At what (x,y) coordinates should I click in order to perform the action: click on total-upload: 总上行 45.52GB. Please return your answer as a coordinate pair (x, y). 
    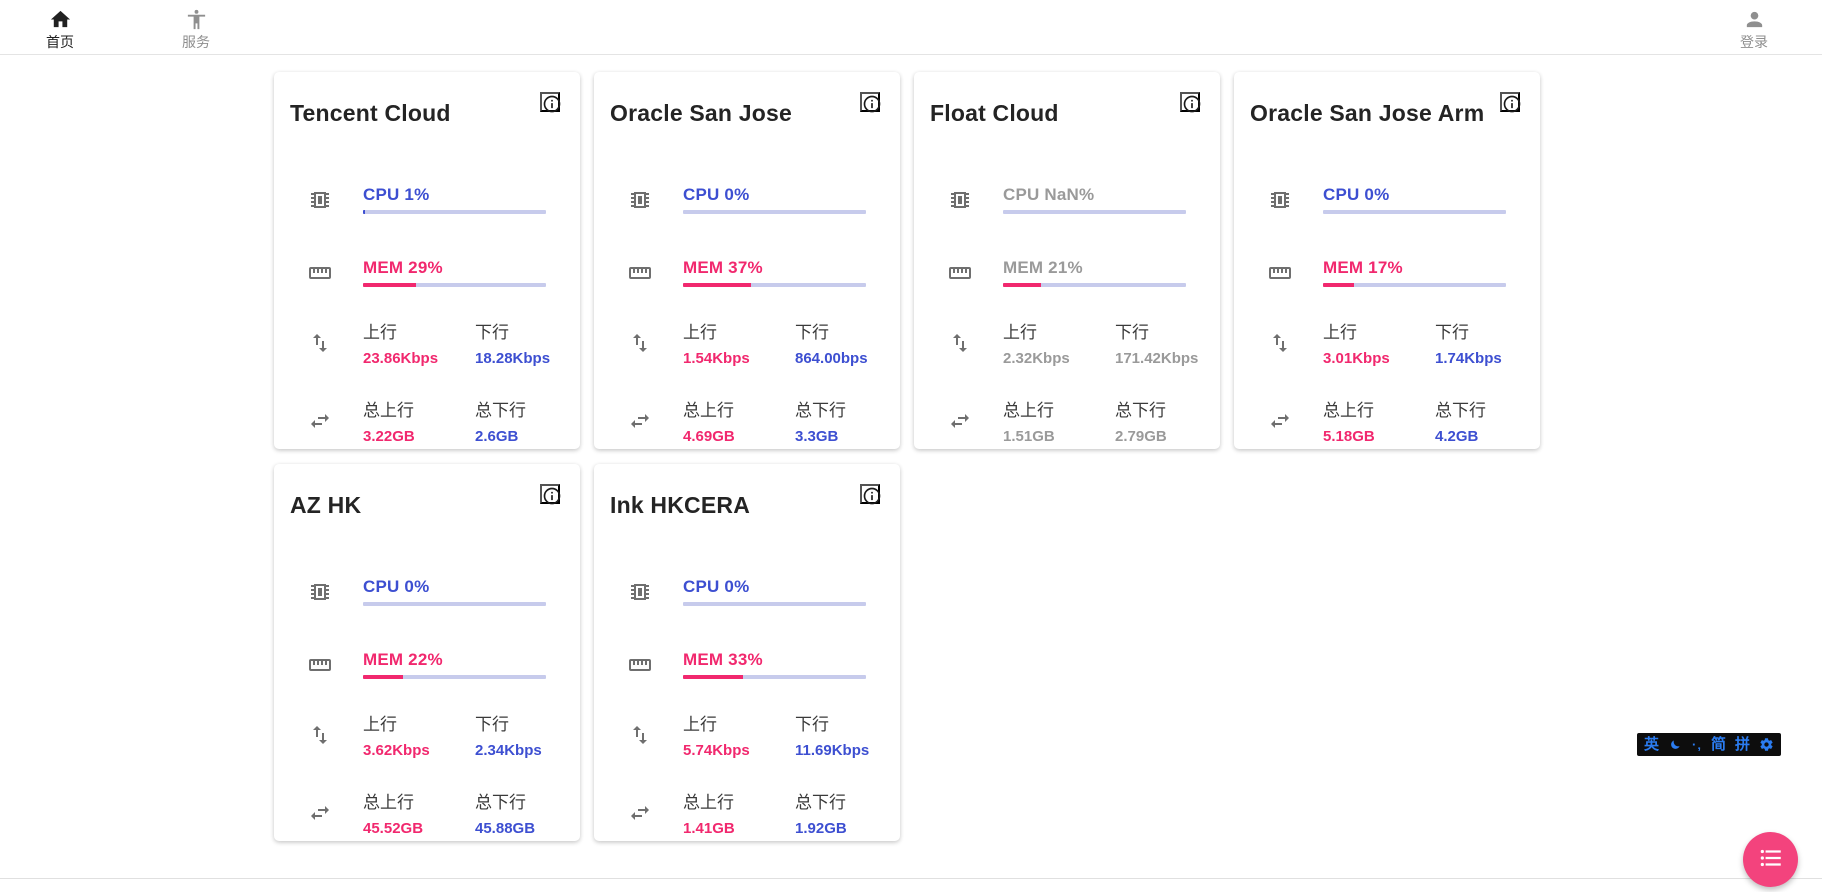
    Looking at the image, I should click on (393, 815).